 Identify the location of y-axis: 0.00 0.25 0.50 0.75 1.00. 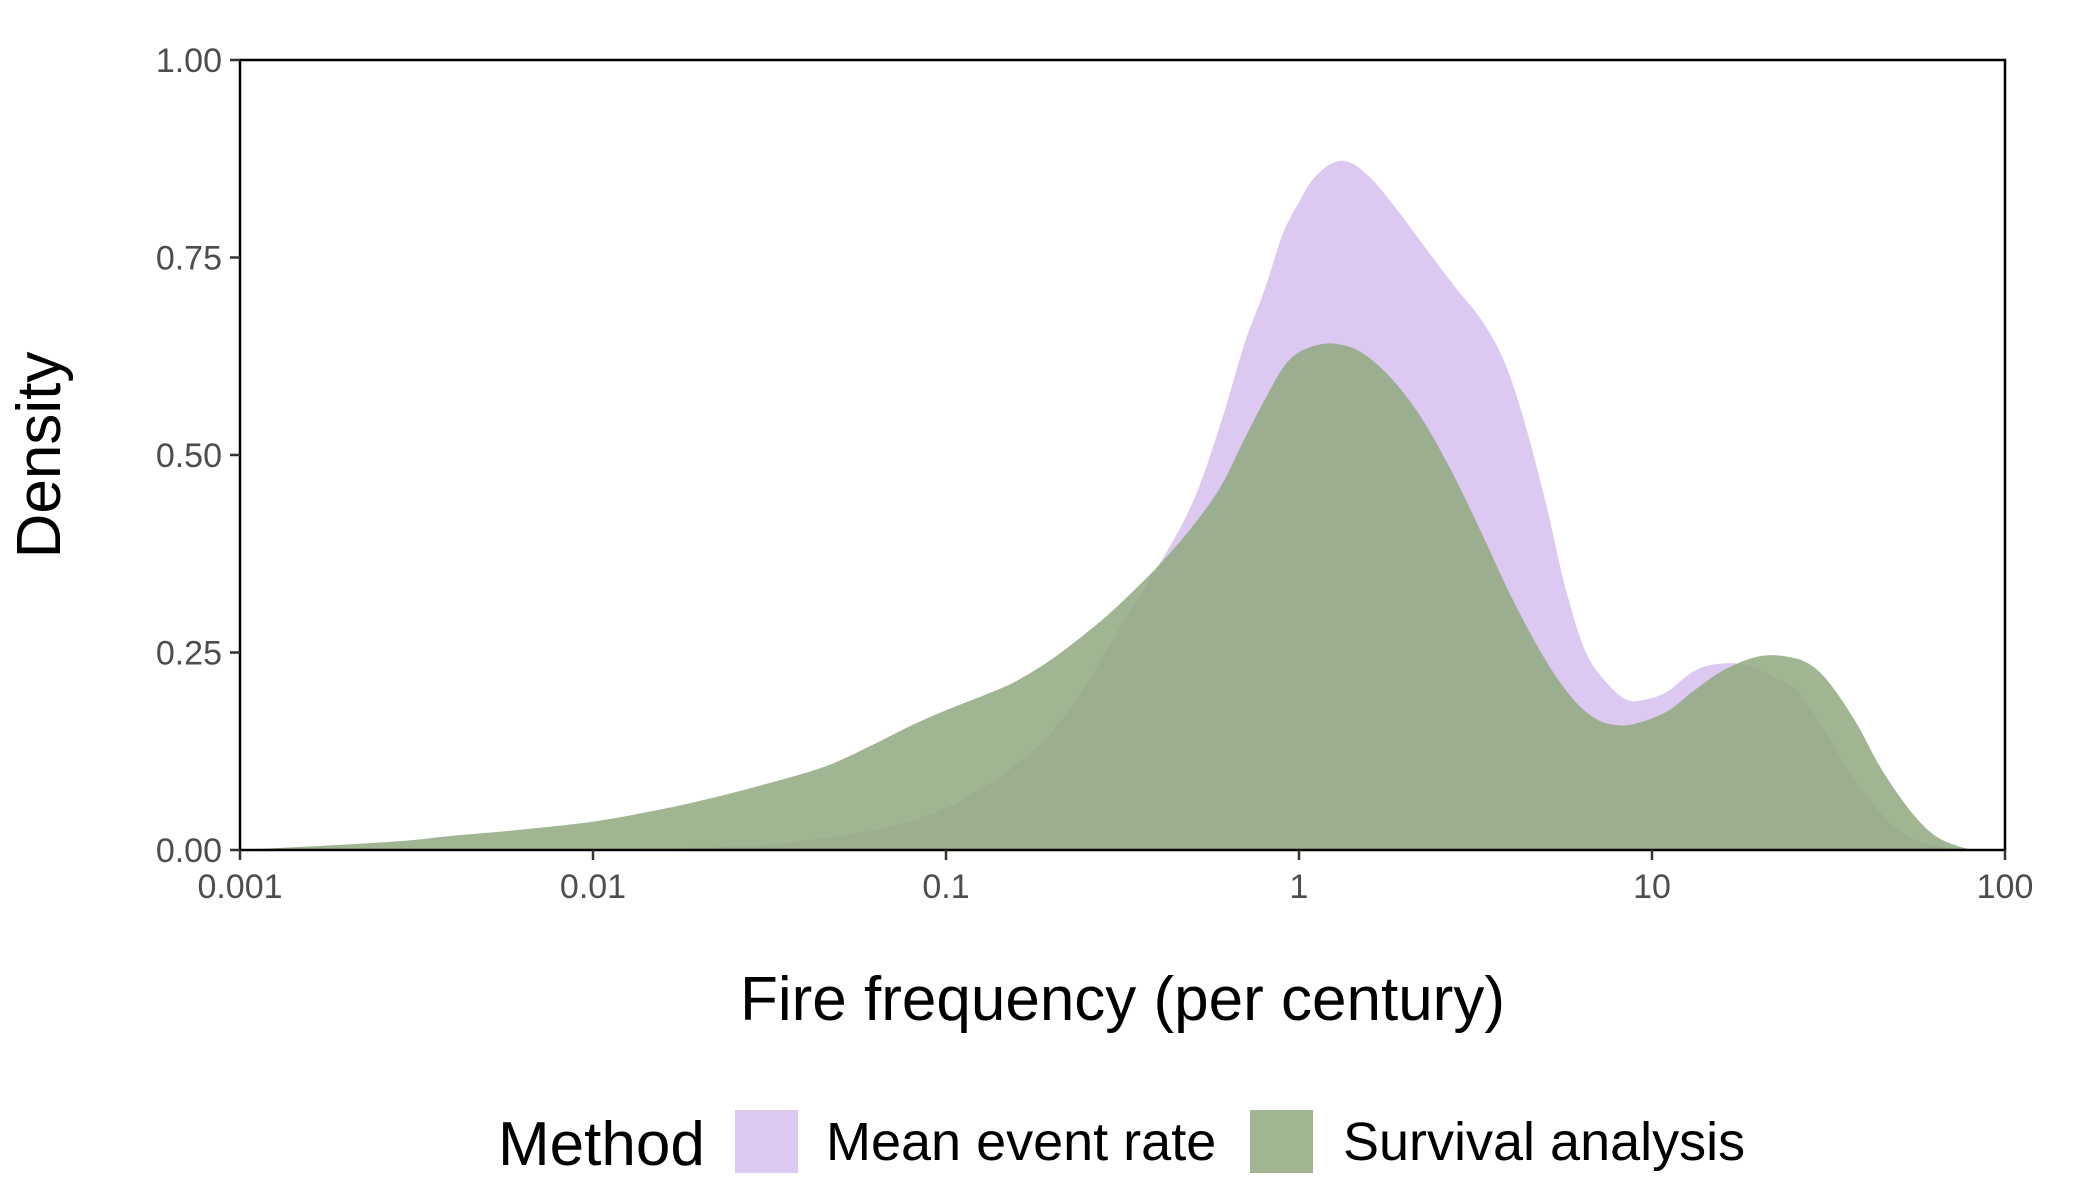
(198, 456).